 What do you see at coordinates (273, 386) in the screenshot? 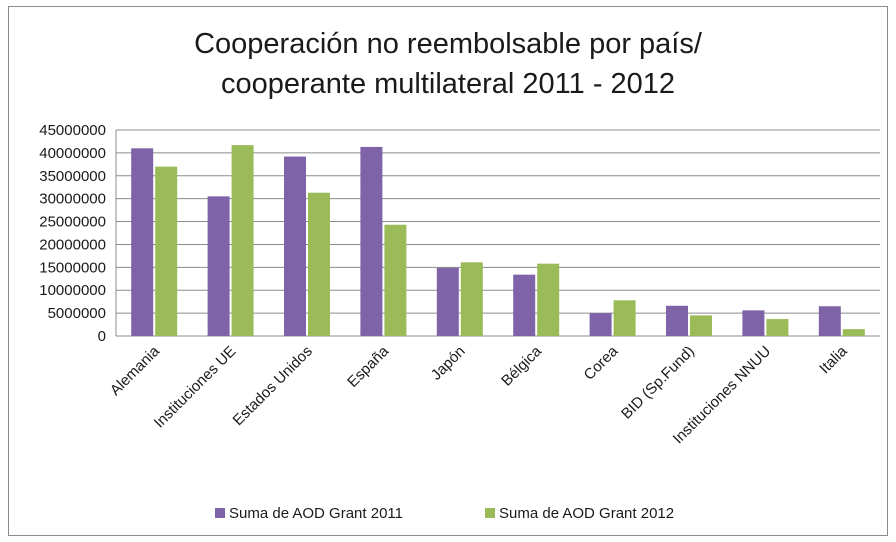
I see `x-tick-label: Estados Unidos` at bounding box center [273, 386].